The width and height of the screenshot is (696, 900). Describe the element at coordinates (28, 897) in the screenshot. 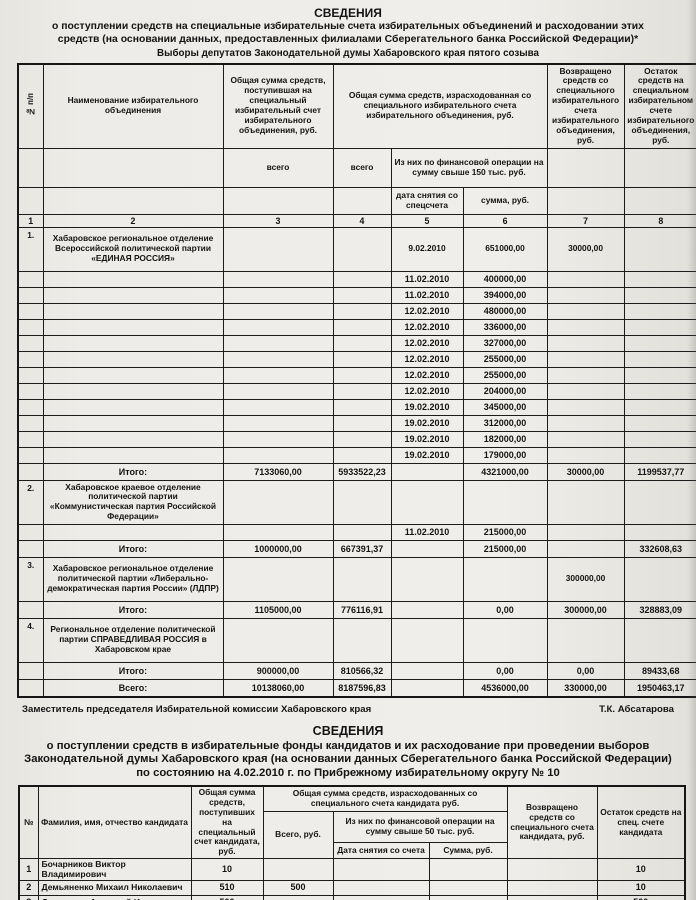

I see `table-cell: 3` at that location.